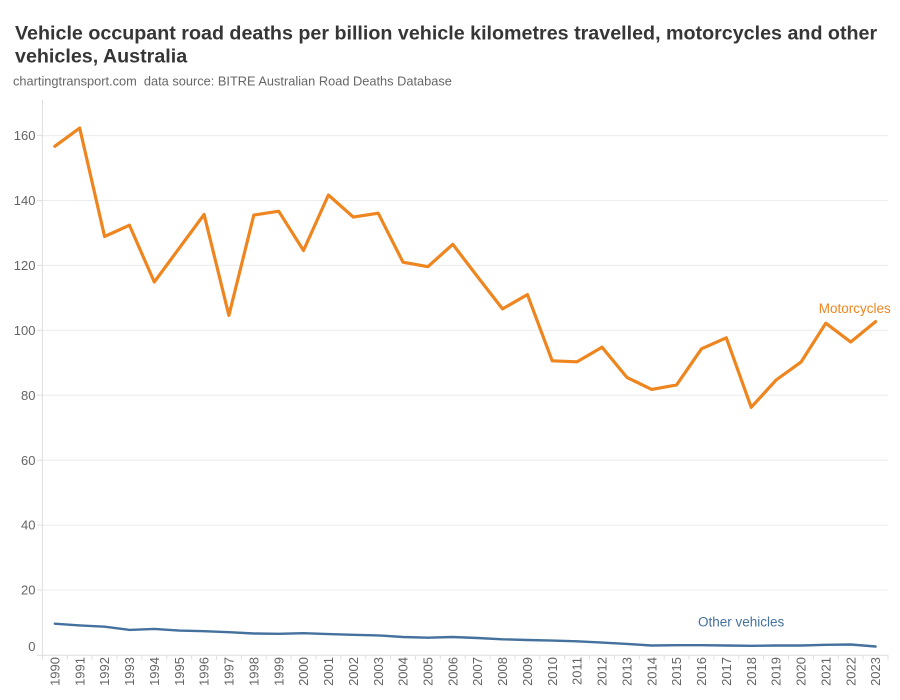 The height and width of the screenshot is (700, 900). Describe the element at coordinates (104, 671) in the screenshot. I see `svg-text: 1992` at that location.